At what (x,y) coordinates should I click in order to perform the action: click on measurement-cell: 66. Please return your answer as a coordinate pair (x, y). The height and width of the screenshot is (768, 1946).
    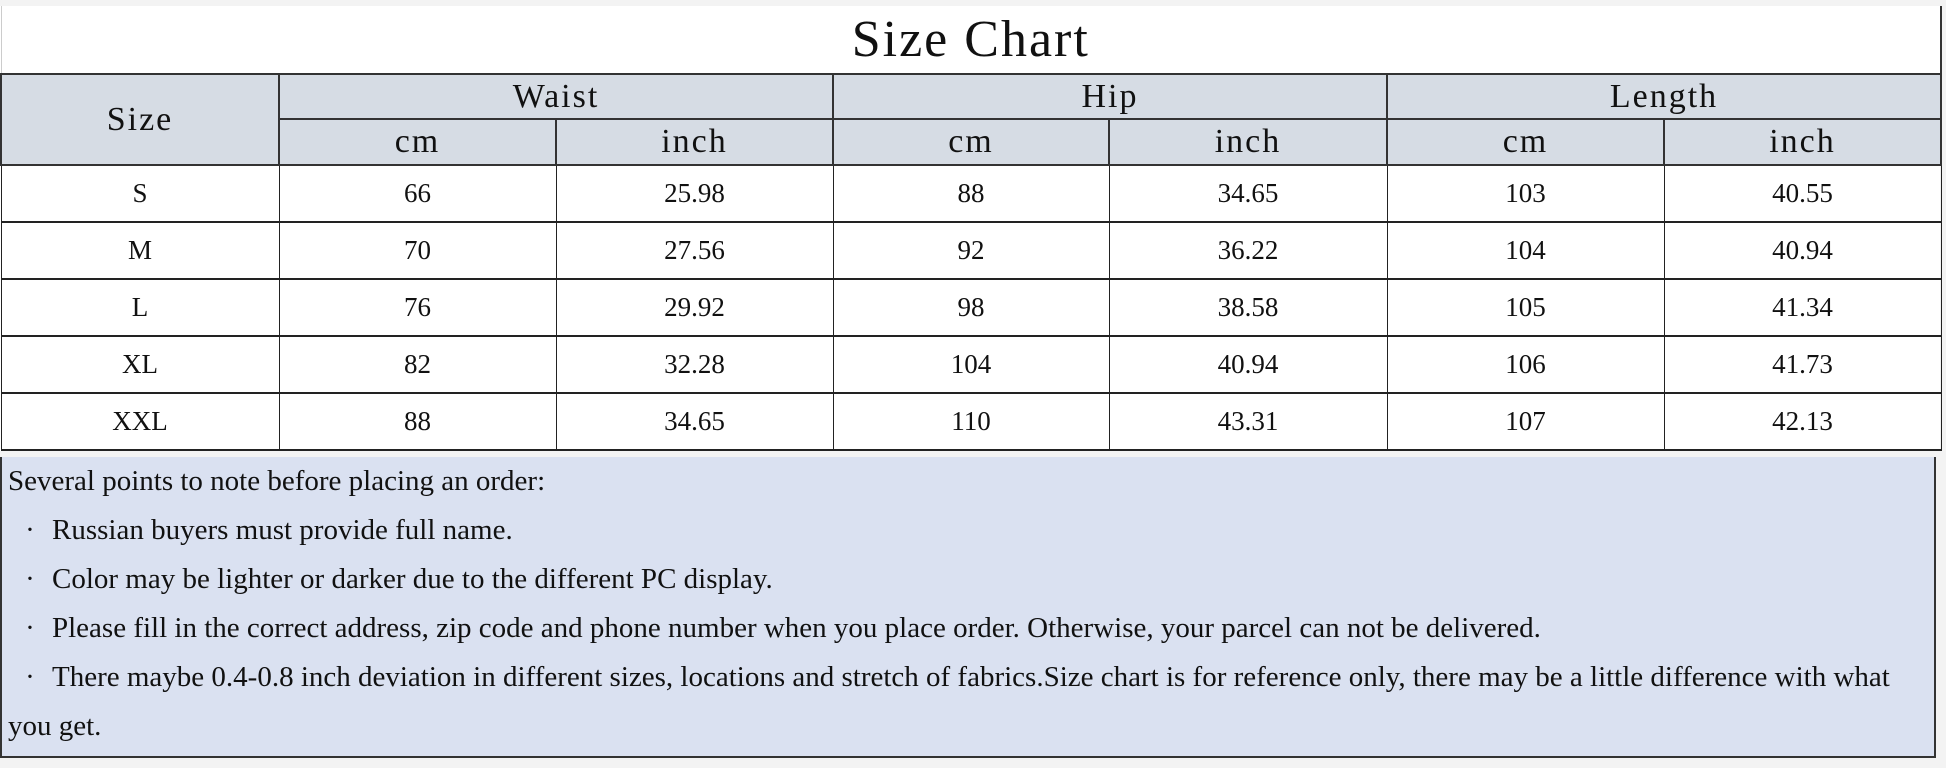
    Looking at the image, I should click on (417, 193).